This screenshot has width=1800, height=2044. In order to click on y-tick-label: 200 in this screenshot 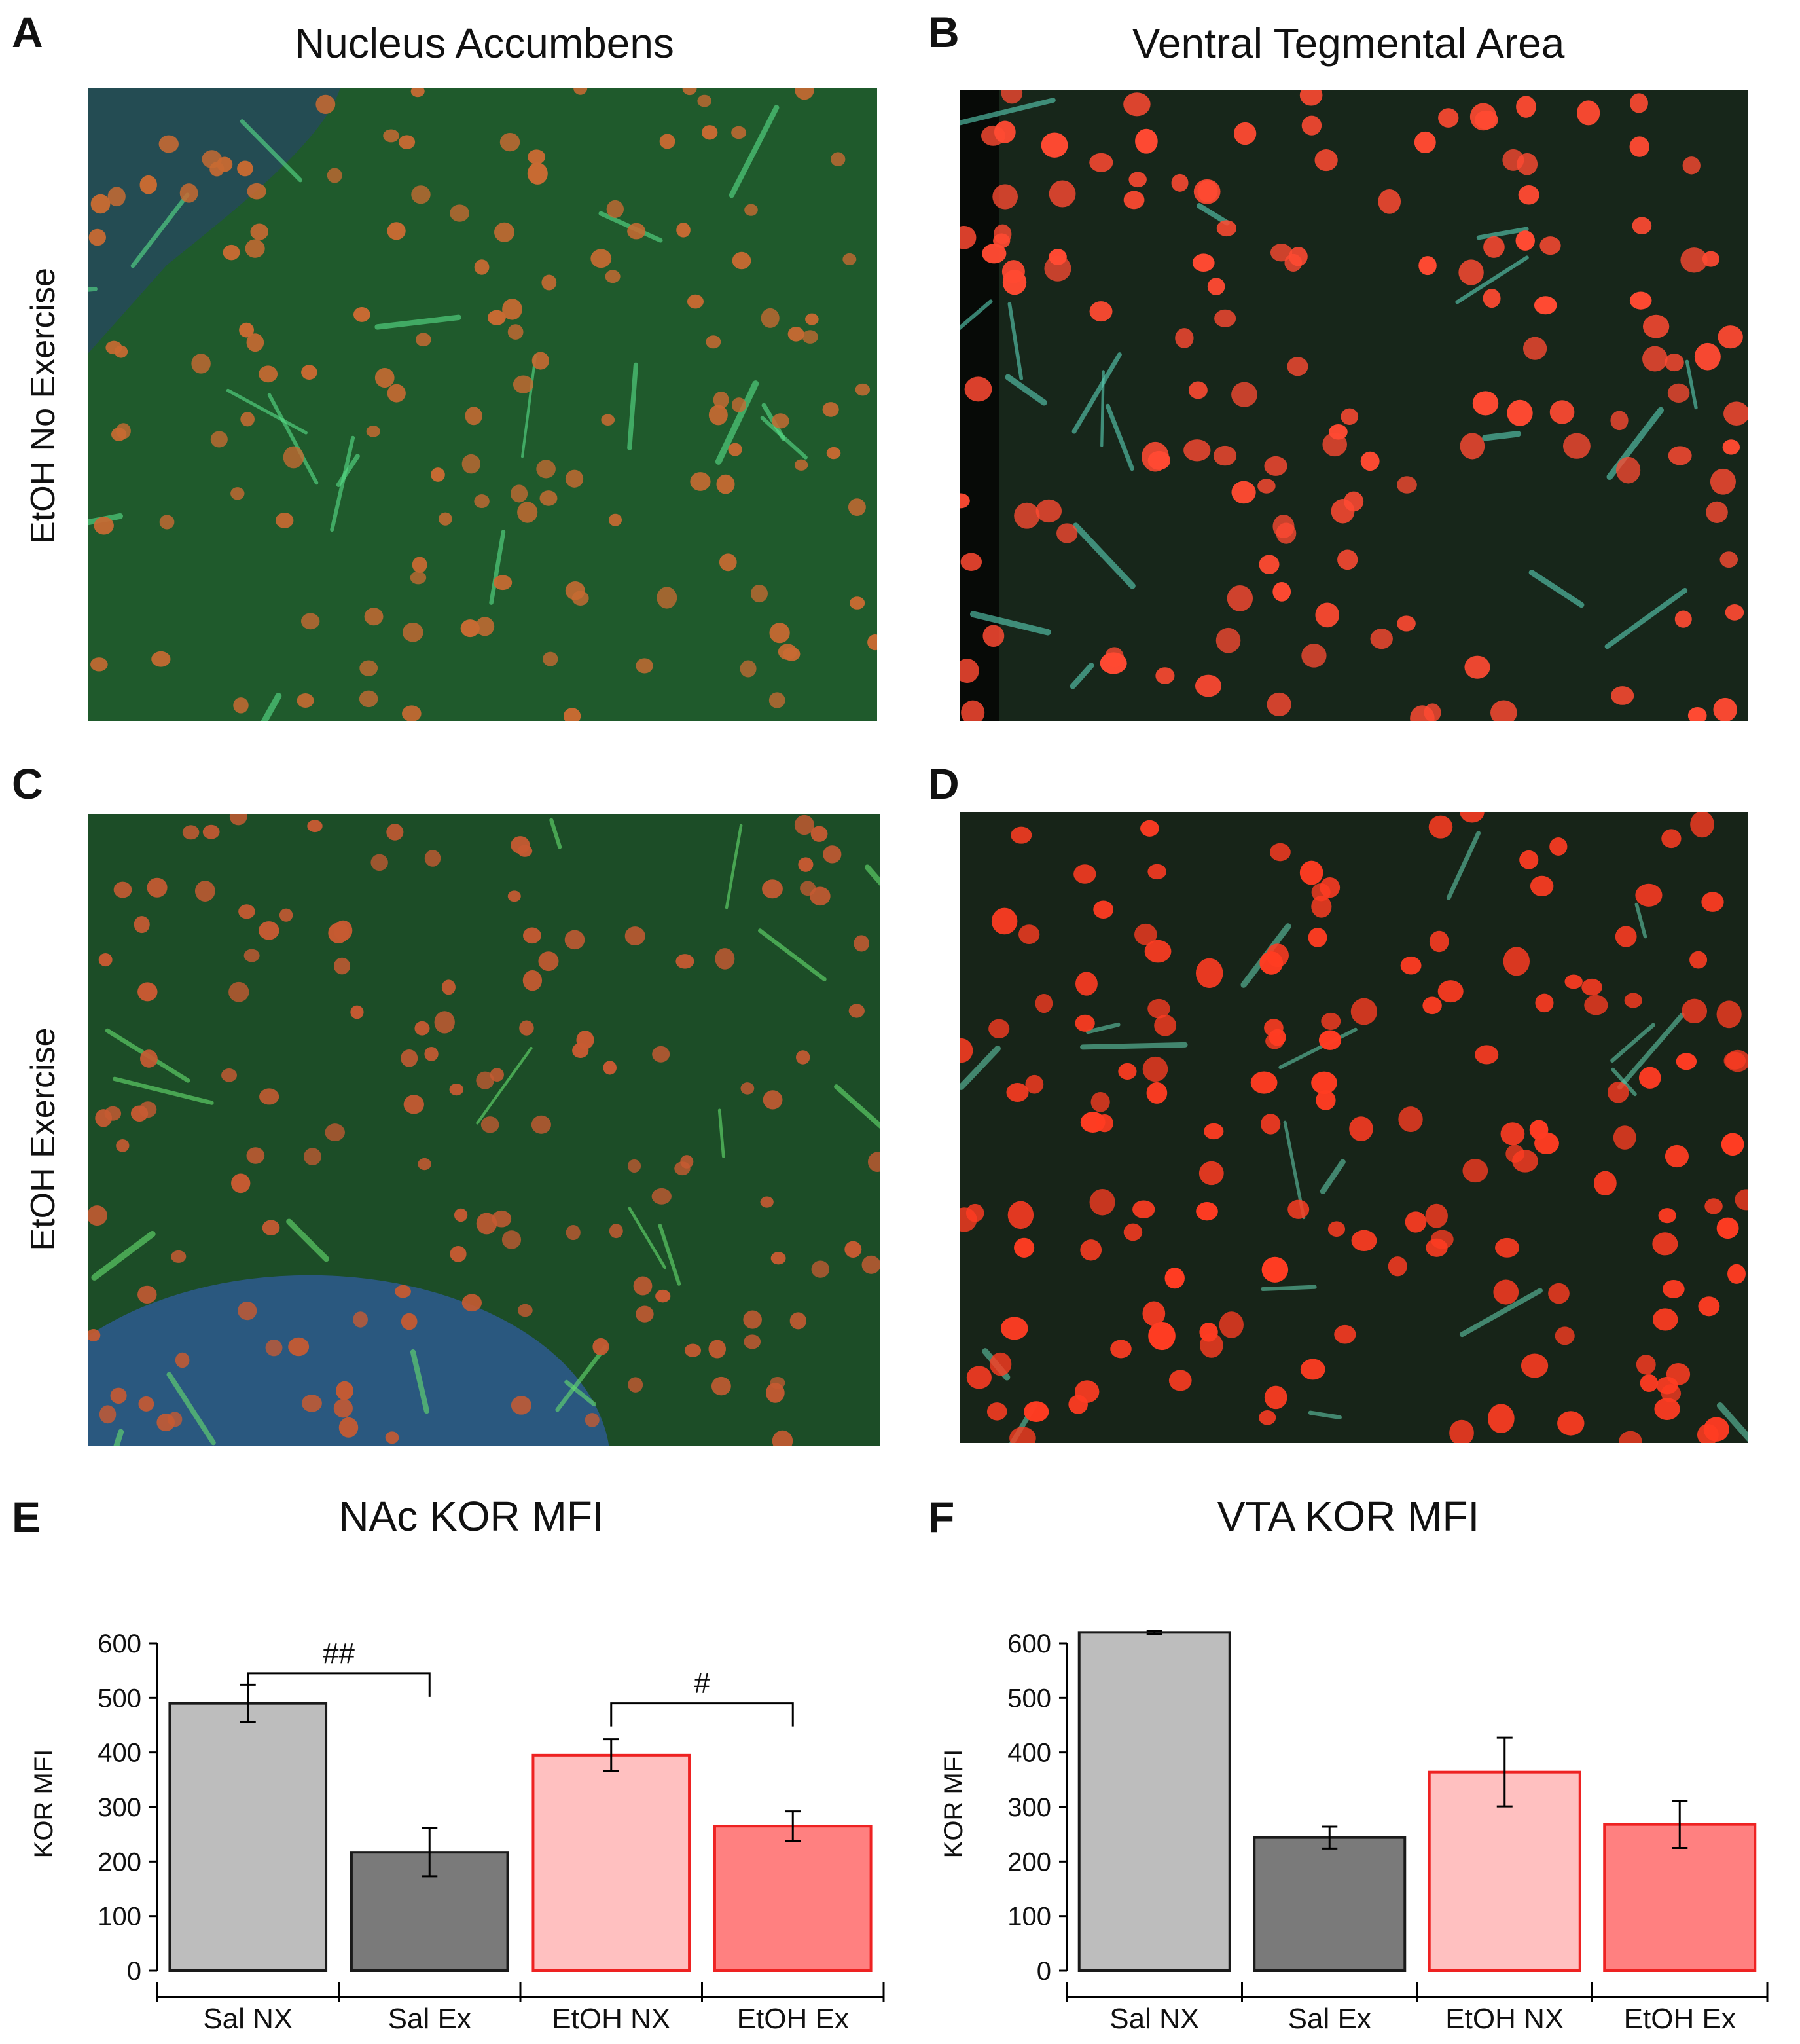, I will do `click(119, 1862)`.